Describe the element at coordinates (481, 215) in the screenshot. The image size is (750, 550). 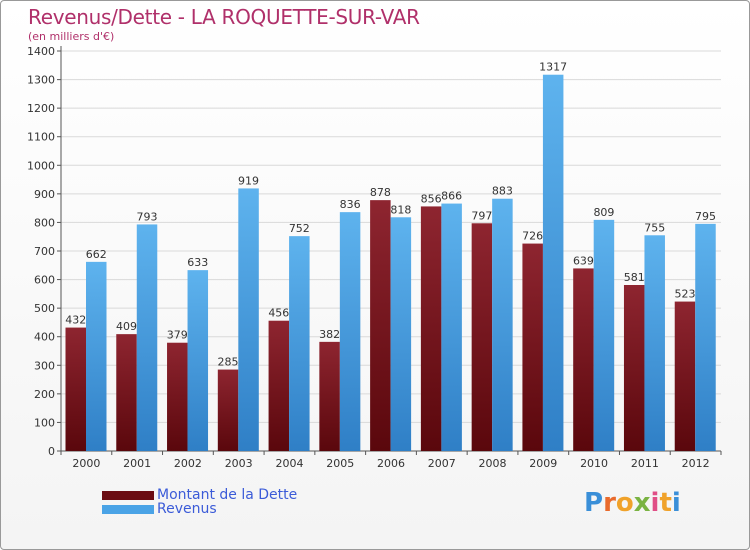
I see `data-label-dette: 797` at that location.